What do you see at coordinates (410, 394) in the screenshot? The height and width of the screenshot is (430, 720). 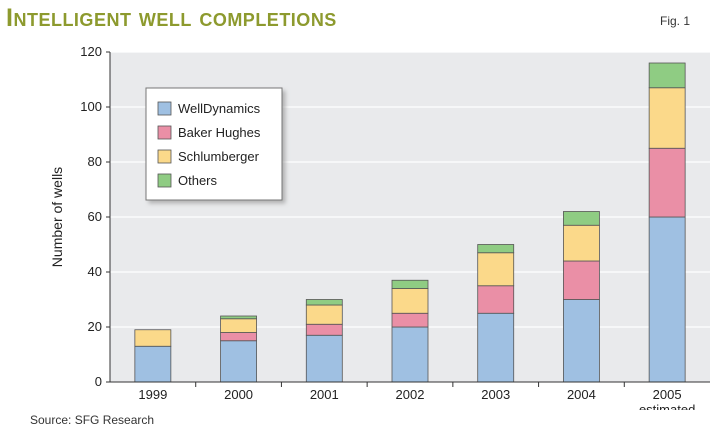 I see `x-tick-label: 2002` at bounding box center [410, 394].